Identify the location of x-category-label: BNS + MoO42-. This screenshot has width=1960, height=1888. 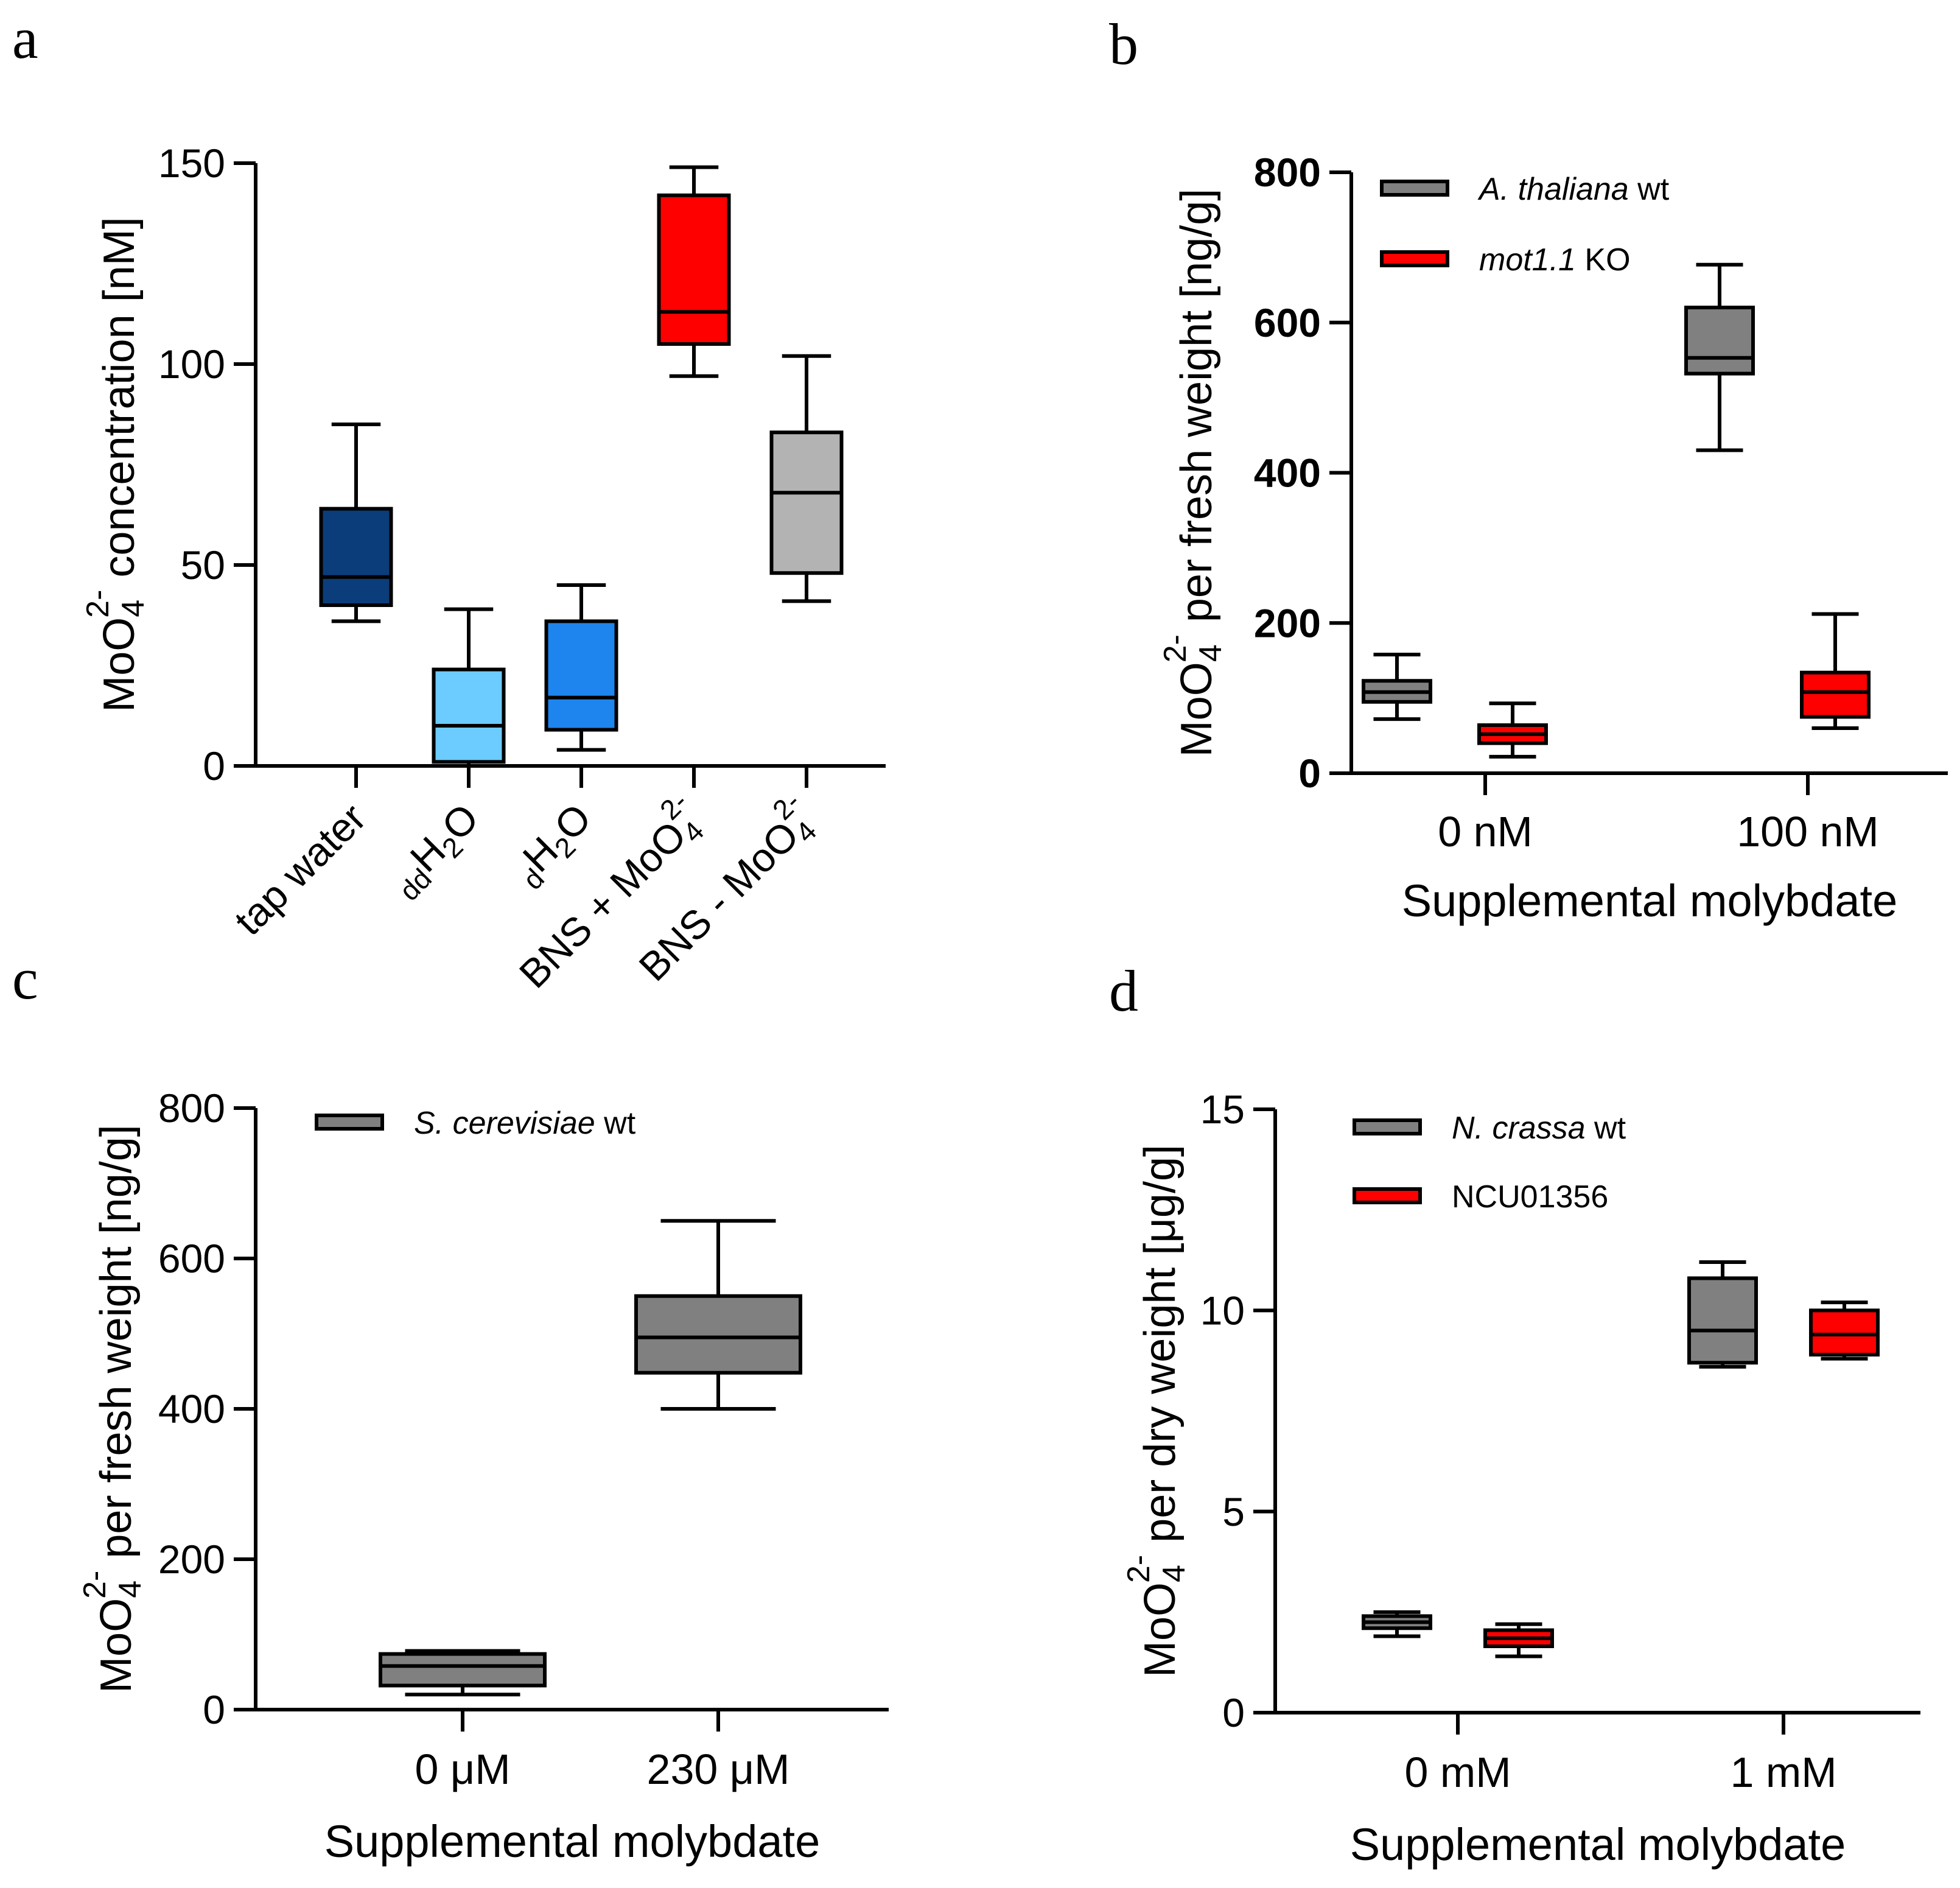
(609, 893).